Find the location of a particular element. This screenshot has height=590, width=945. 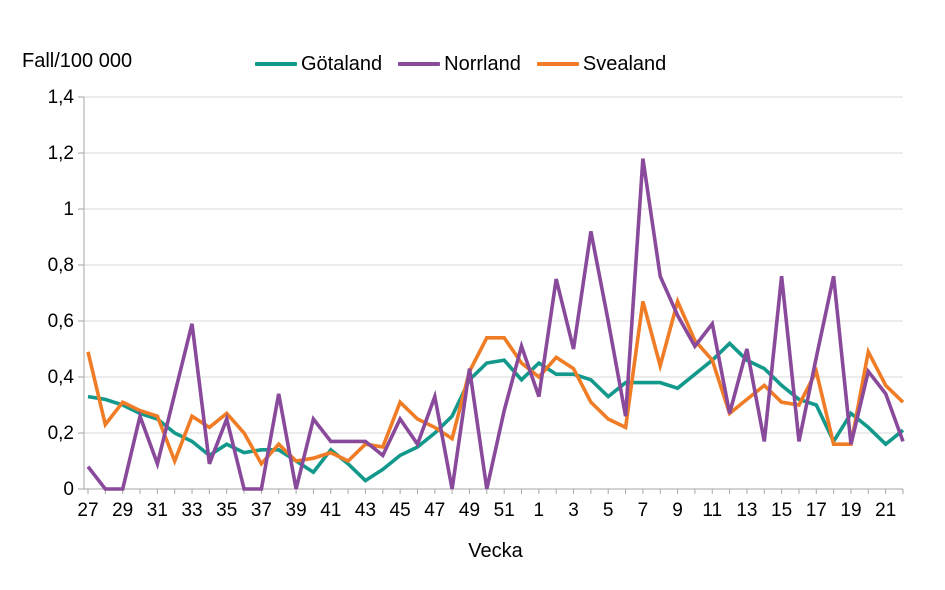

x-tick-label: 17 is located at coordinates (816, 510).